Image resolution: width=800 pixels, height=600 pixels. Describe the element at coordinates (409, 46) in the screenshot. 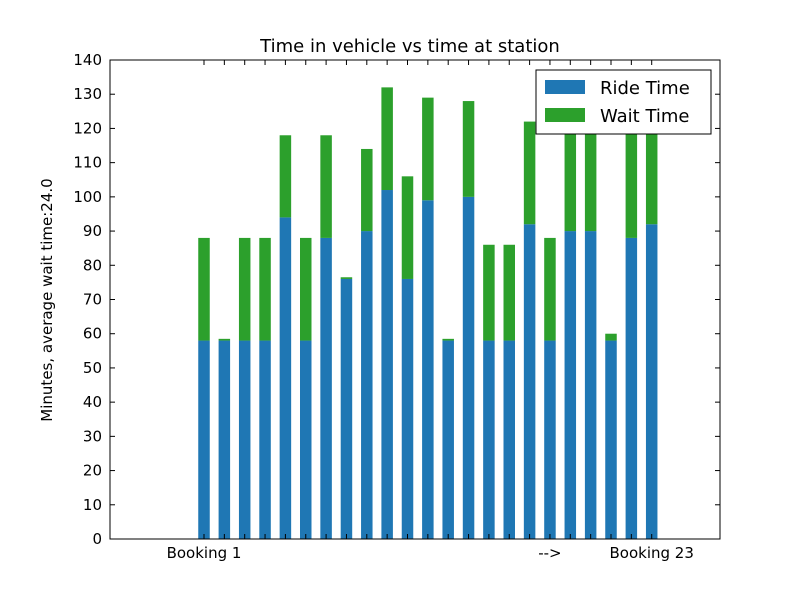

I see `chart-title: Time in vehicle vs time at station` at that location.